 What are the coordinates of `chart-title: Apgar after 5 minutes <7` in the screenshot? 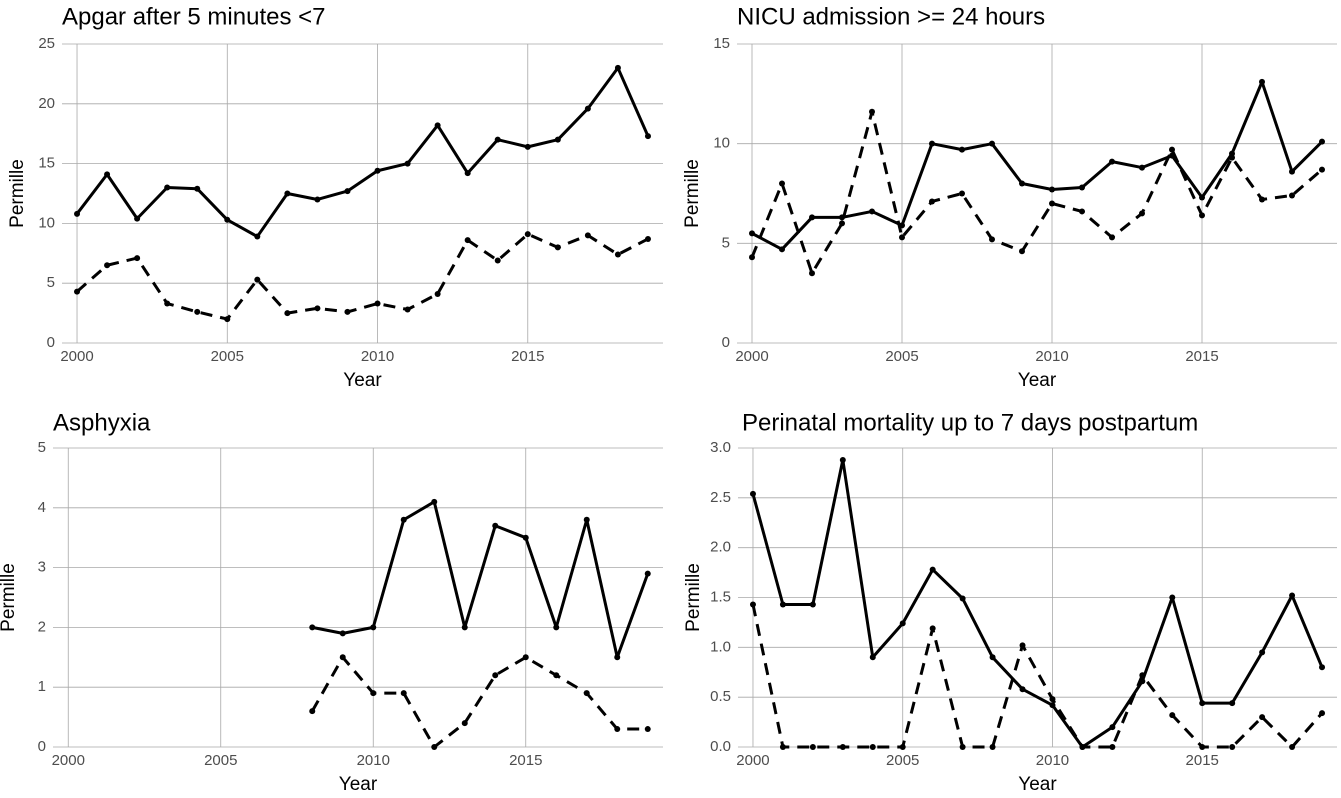 It's located at (193, 16).